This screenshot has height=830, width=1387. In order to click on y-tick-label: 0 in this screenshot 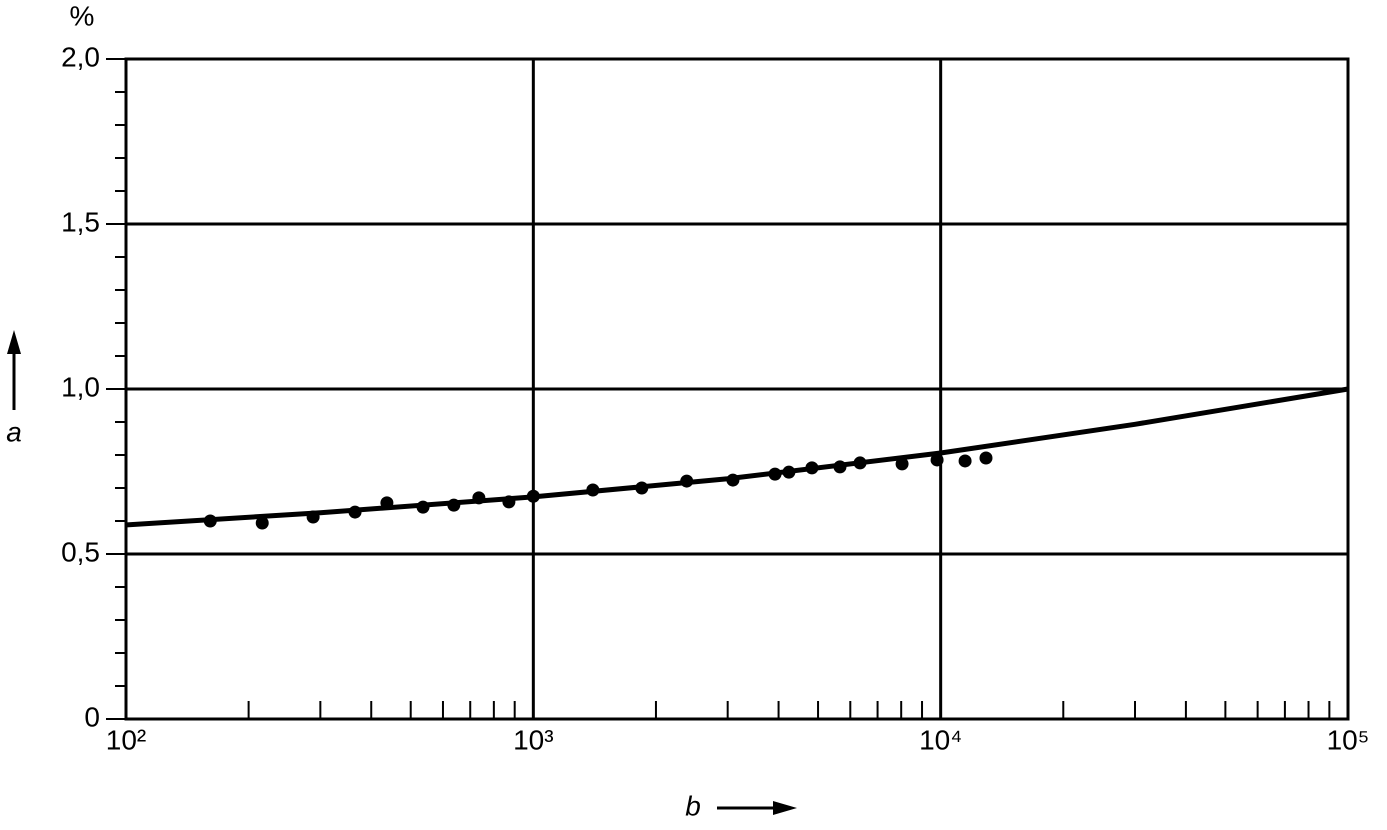, I will do `click(92, 716)`.